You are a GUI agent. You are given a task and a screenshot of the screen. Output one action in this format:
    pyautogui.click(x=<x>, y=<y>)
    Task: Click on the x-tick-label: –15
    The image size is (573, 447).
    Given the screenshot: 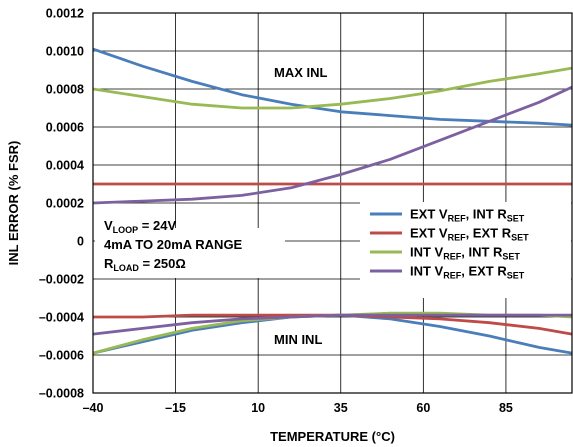 What is the action you would take?
    pyautogui.click(x=175, y=408)
    